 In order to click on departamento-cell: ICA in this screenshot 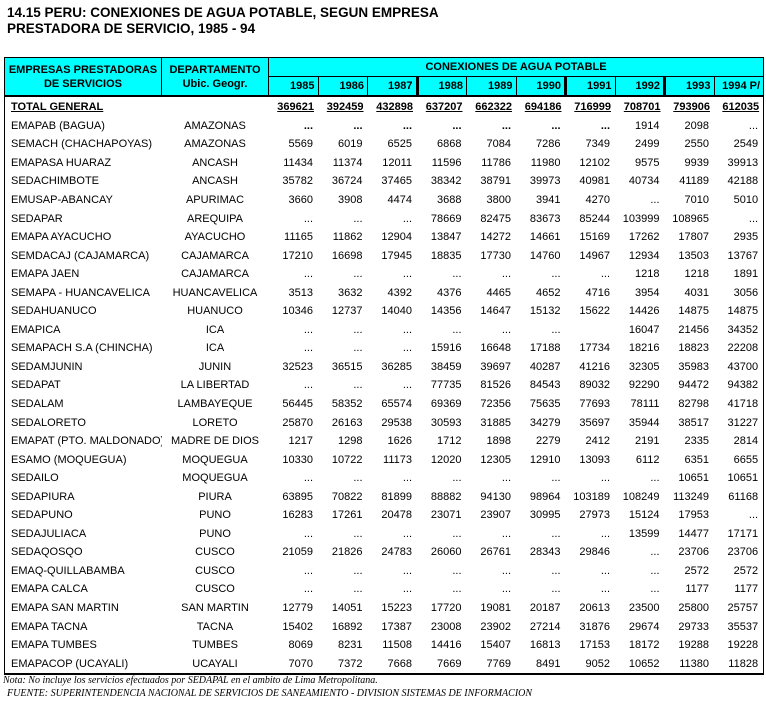, I will do `click(215, 329)`.